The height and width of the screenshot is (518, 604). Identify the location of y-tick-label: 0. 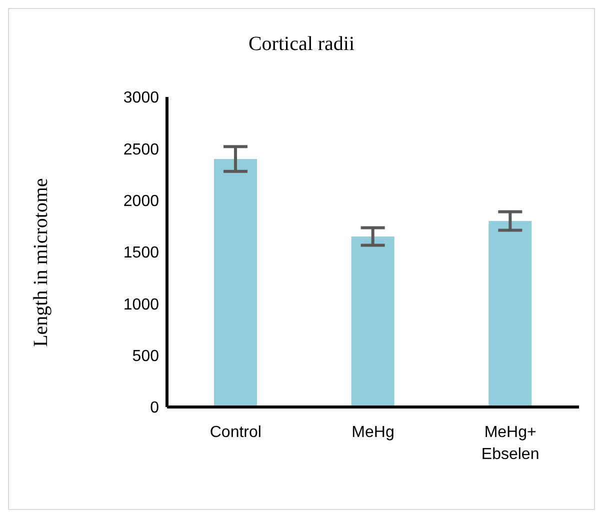
(155, 408).